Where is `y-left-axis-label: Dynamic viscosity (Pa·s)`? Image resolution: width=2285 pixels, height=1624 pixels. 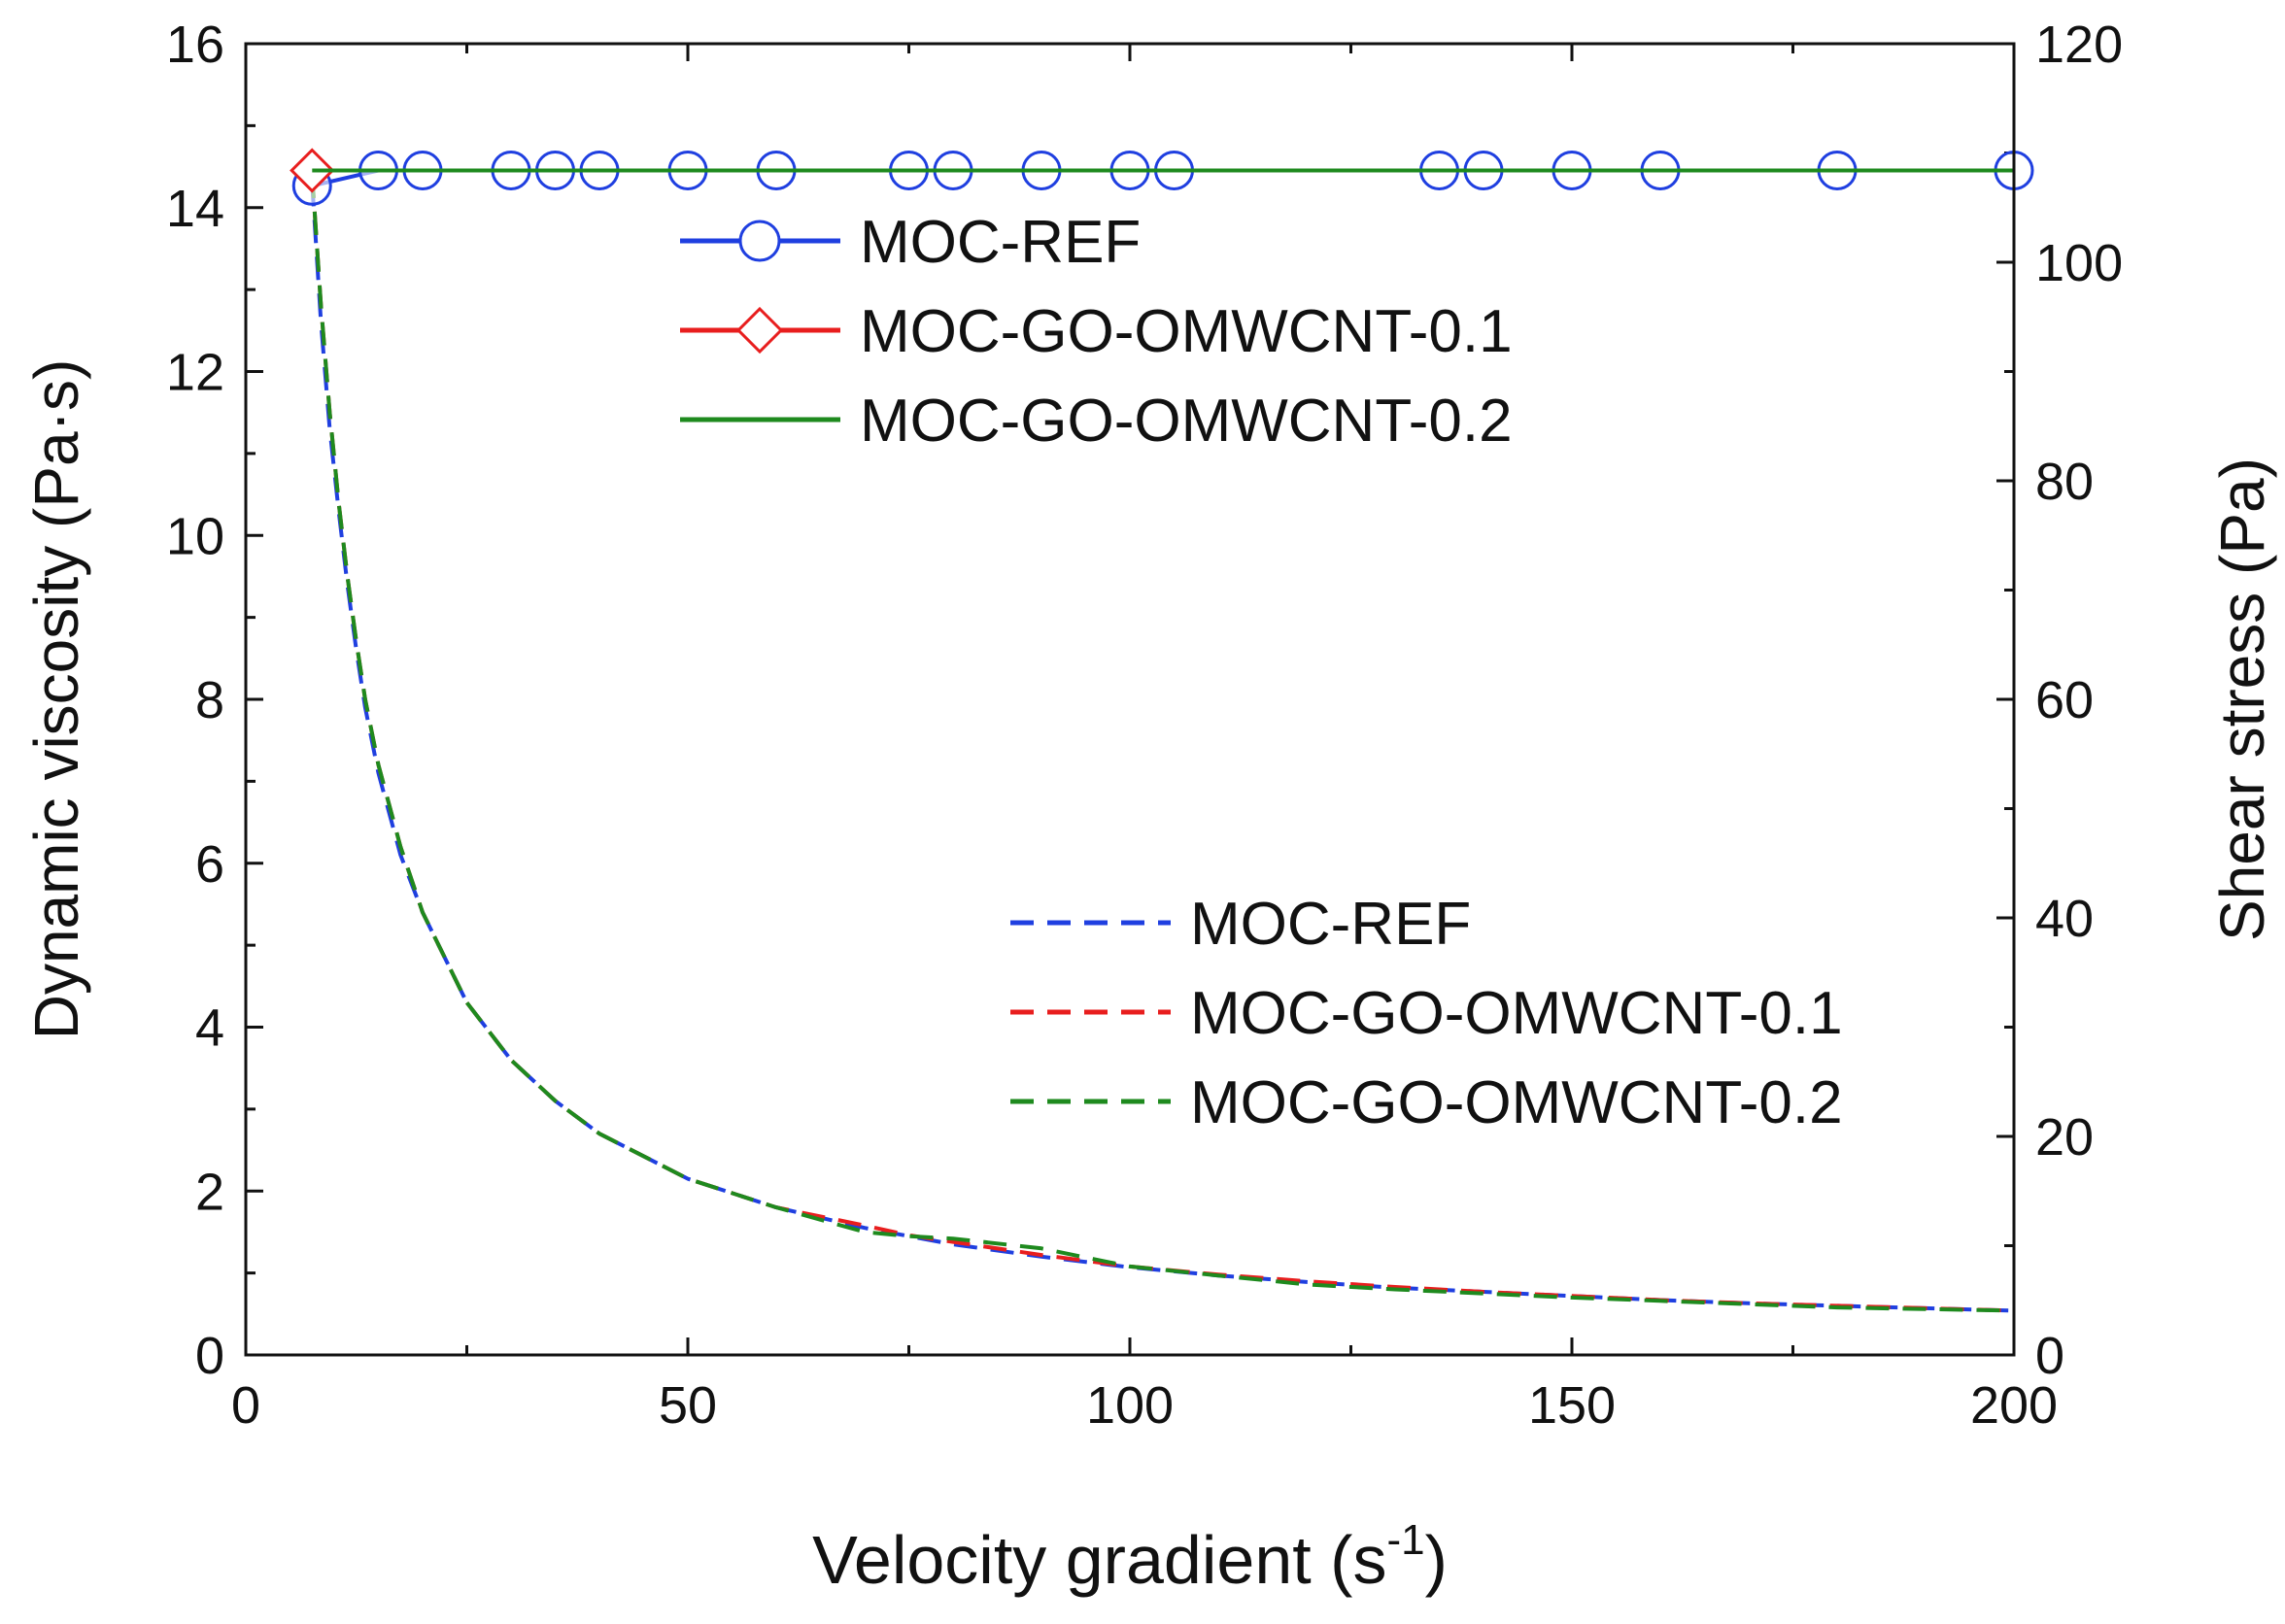 y-left-axis-label: Dynamic viscosity (Pa·s) is located at coordinates (56, 699).